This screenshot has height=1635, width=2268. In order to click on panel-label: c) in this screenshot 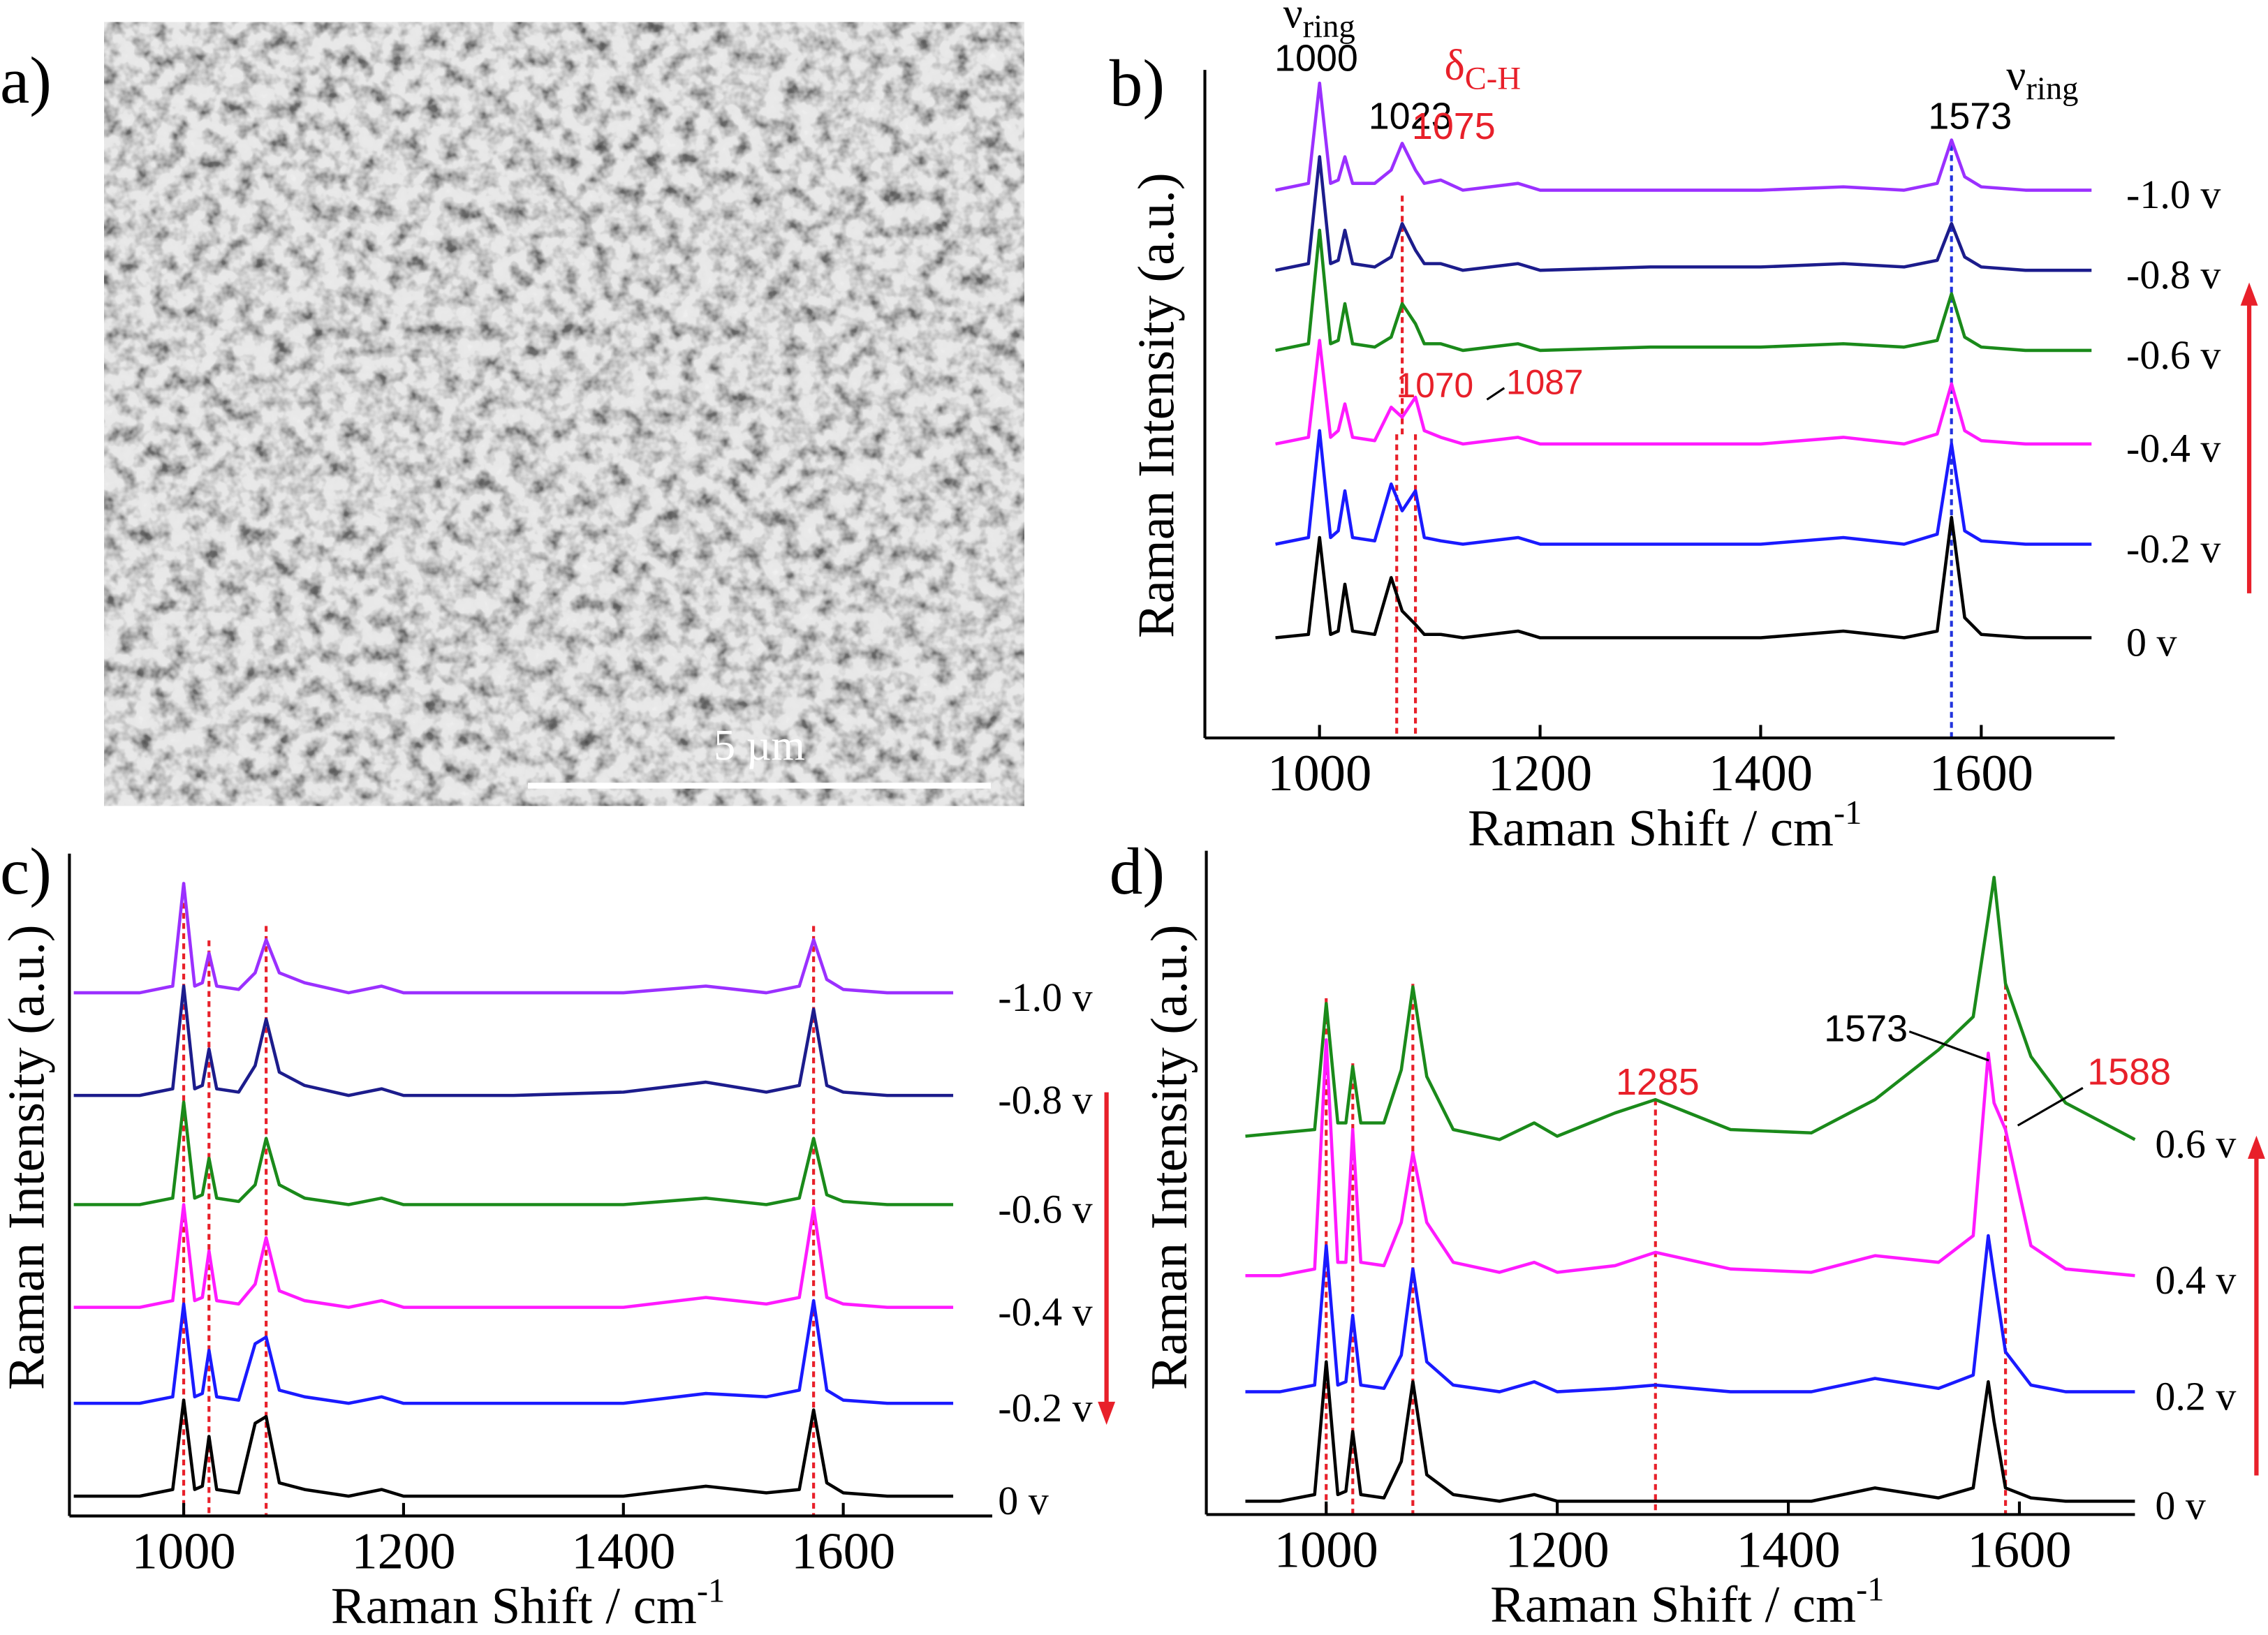, I will do `click(26, 871)`.